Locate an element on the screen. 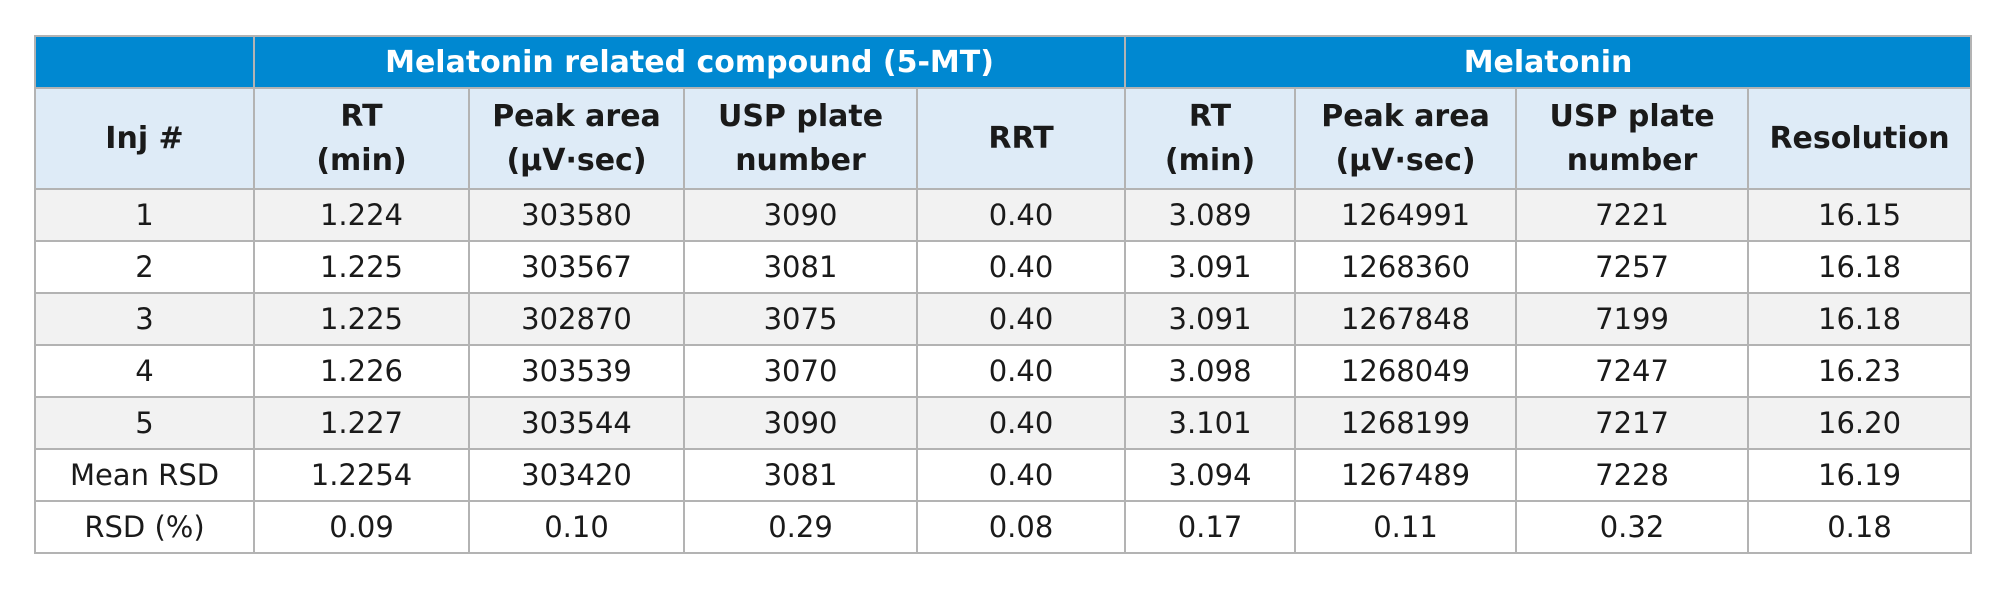 Image resolution: width=2000 pixels, height=607 pixels. table-cell: 4 is located at coordinates (144, 371).